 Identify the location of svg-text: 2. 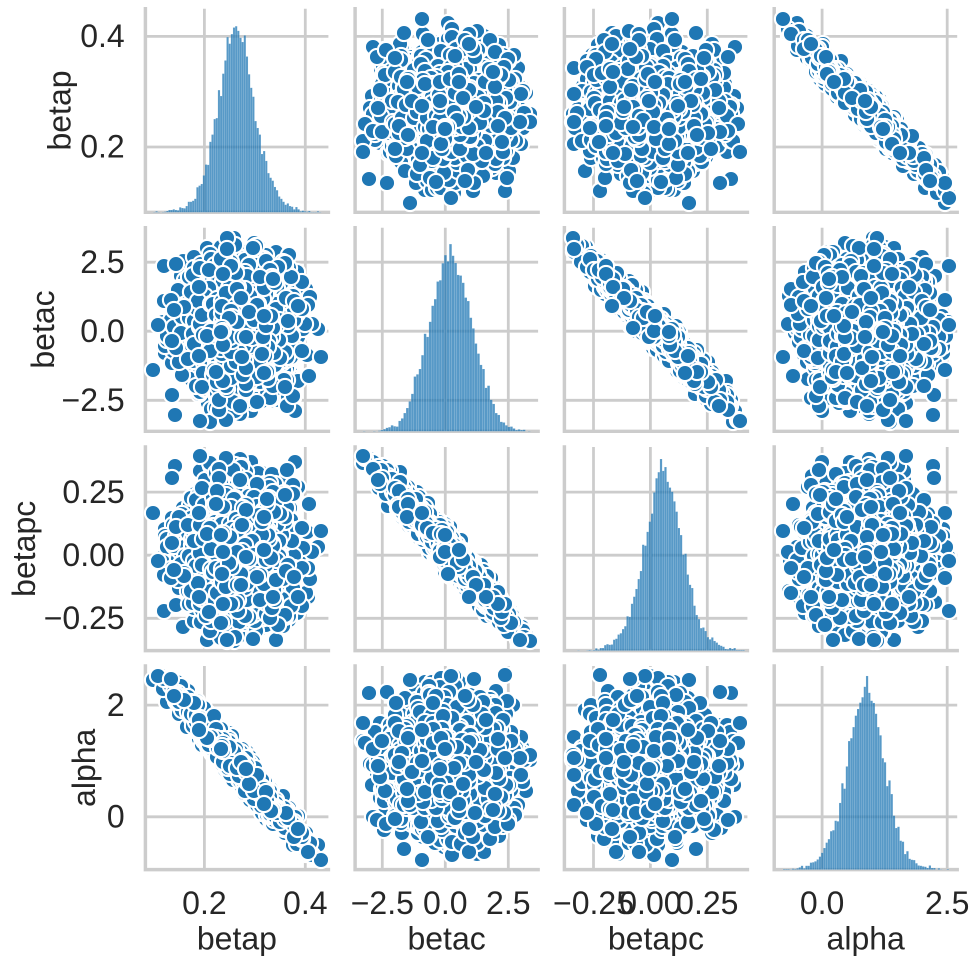
(116, 705).